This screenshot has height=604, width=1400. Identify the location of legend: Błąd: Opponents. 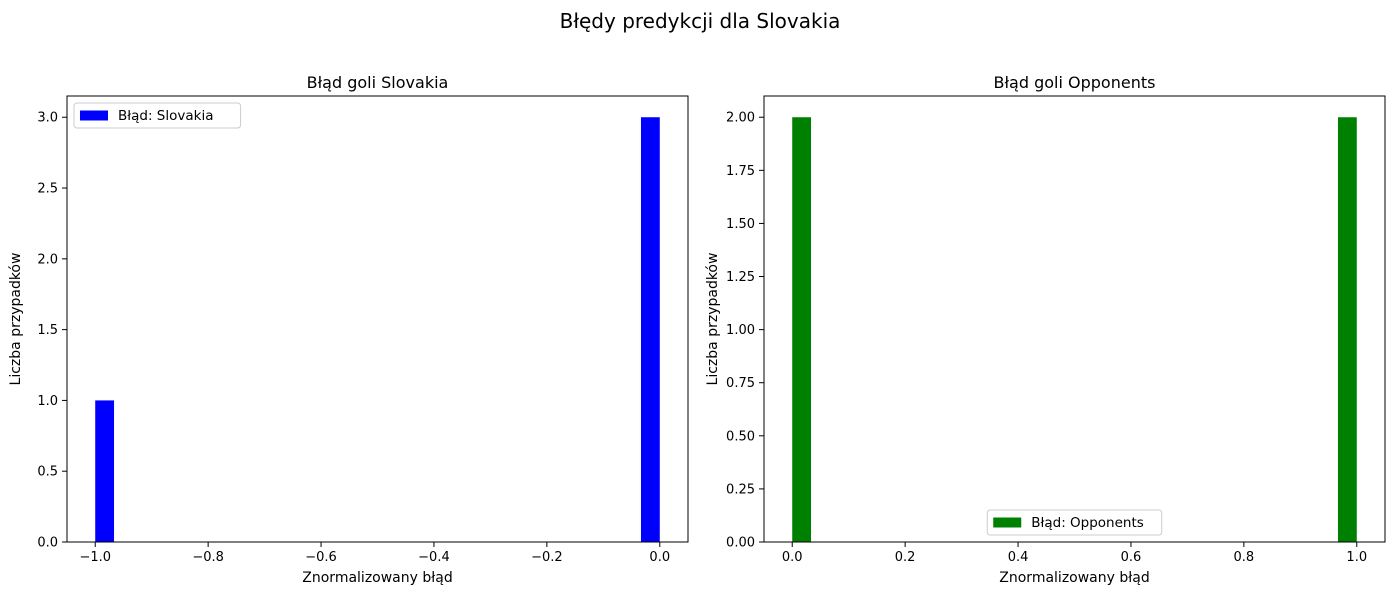
(1074, 522).